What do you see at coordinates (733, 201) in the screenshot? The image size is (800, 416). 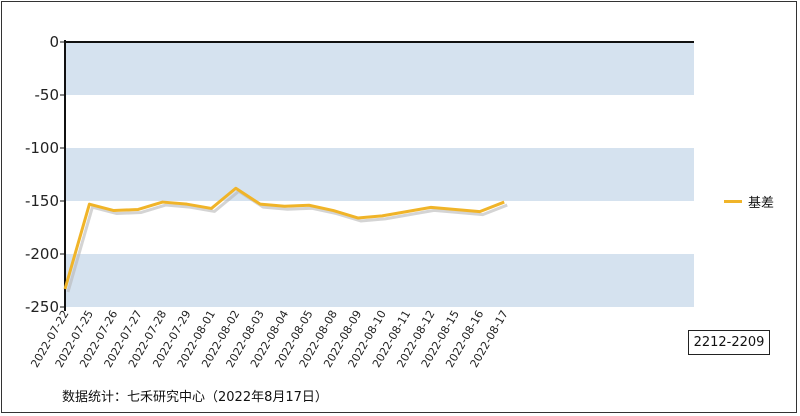 I see `legend-swatch` at bounding box center [733, 201].